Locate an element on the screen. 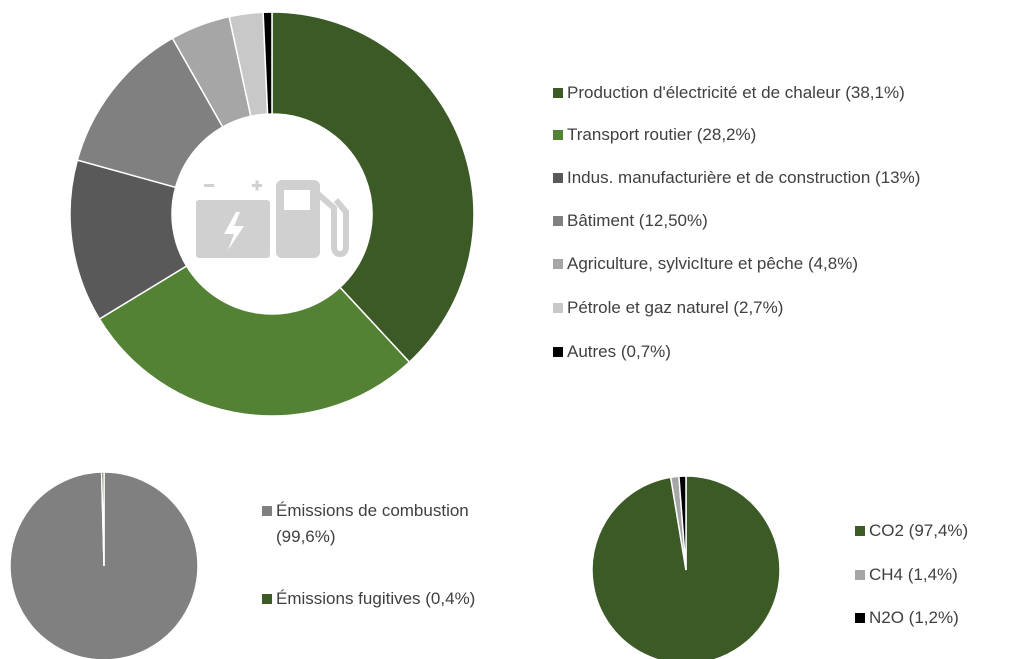  legend-label: Bâtiment (12,50%) is located at coordinates (637, 220).